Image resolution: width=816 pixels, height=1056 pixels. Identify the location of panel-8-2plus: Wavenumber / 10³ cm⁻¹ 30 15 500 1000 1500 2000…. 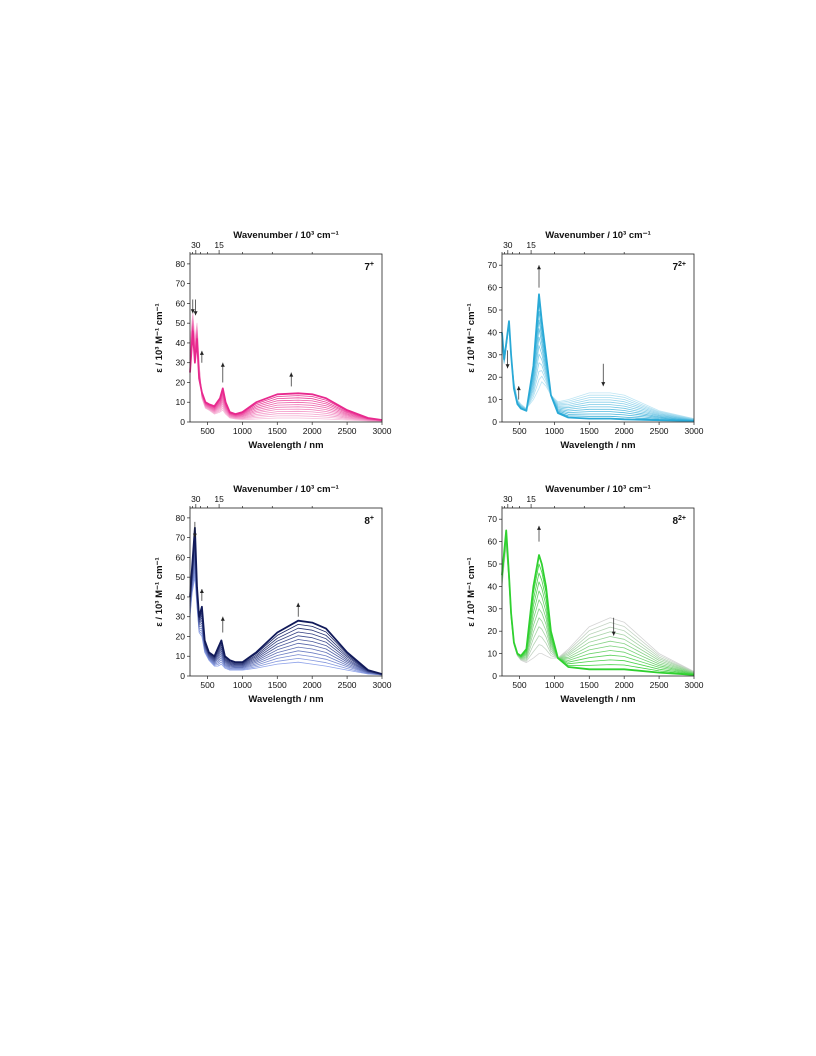
(587, 595).